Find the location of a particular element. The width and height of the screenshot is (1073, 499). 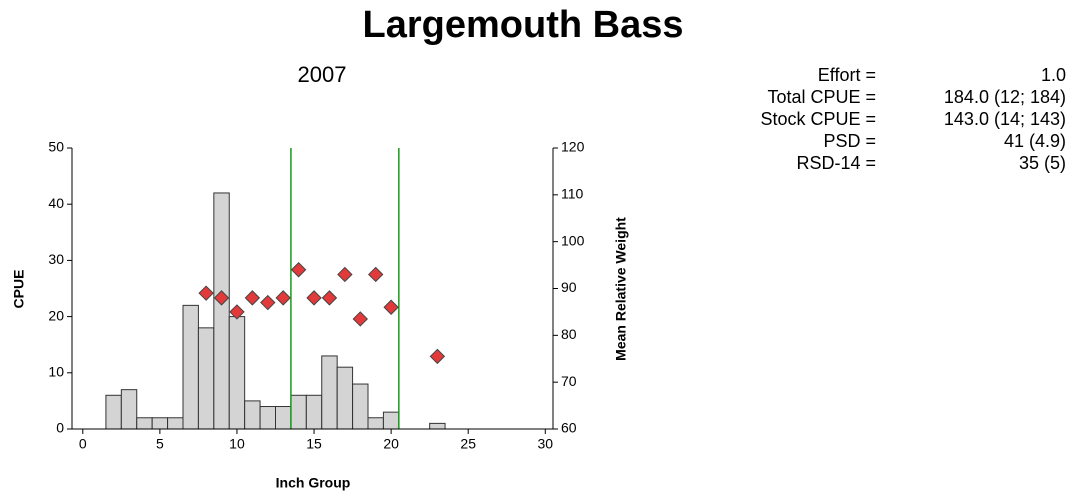

y2-tick-label: 60 is located at coordinates (569, 428).